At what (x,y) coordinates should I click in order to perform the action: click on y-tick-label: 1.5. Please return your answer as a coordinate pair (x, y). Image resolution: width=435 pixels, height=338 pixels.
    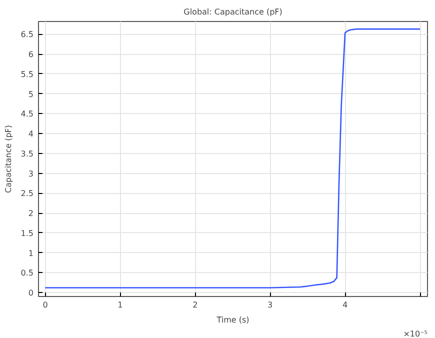
    Looking at the image, I should click on (27, 233).